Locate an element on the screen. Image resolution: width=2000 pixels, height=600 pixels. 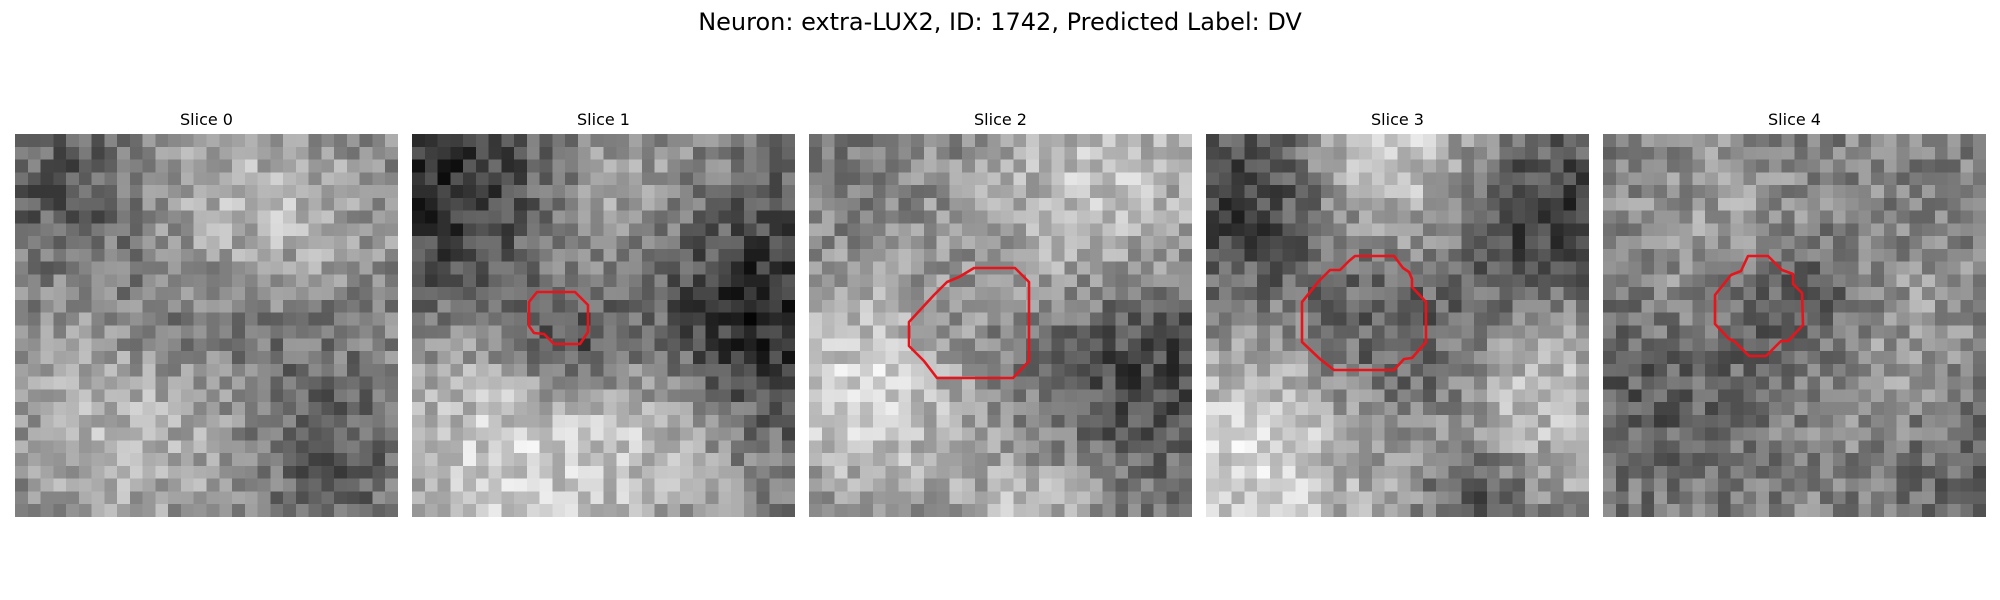
slice-title: Slice 0 is located at coordinates (206, 119).